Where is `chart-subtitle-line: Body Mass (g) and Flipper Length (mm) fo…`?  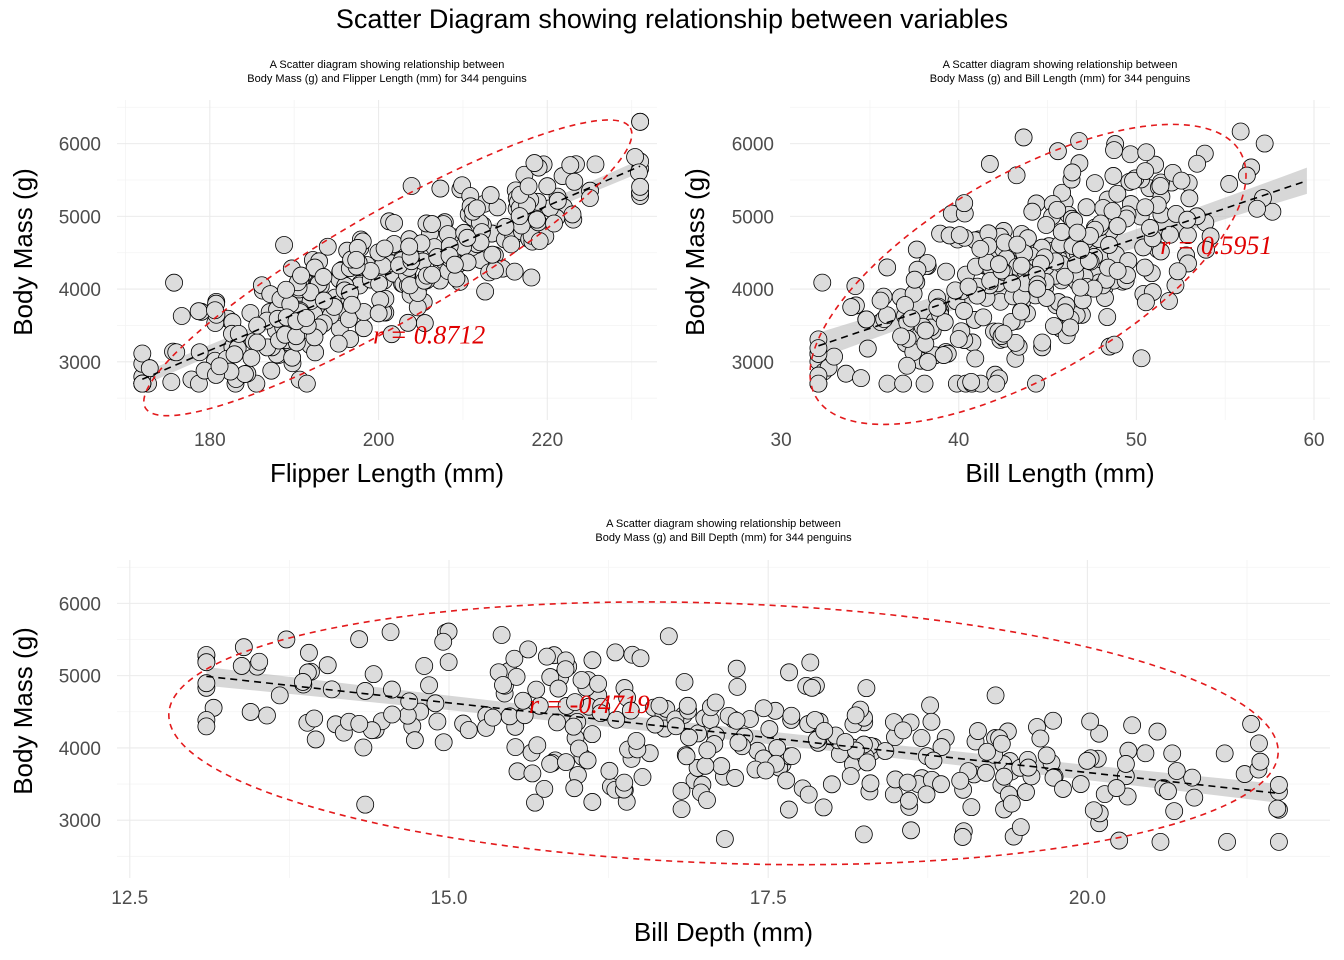
chart-subtitle-line: Body Mass (g) and Flipper Length (mm) fo… is located at coordinates (387, 79).